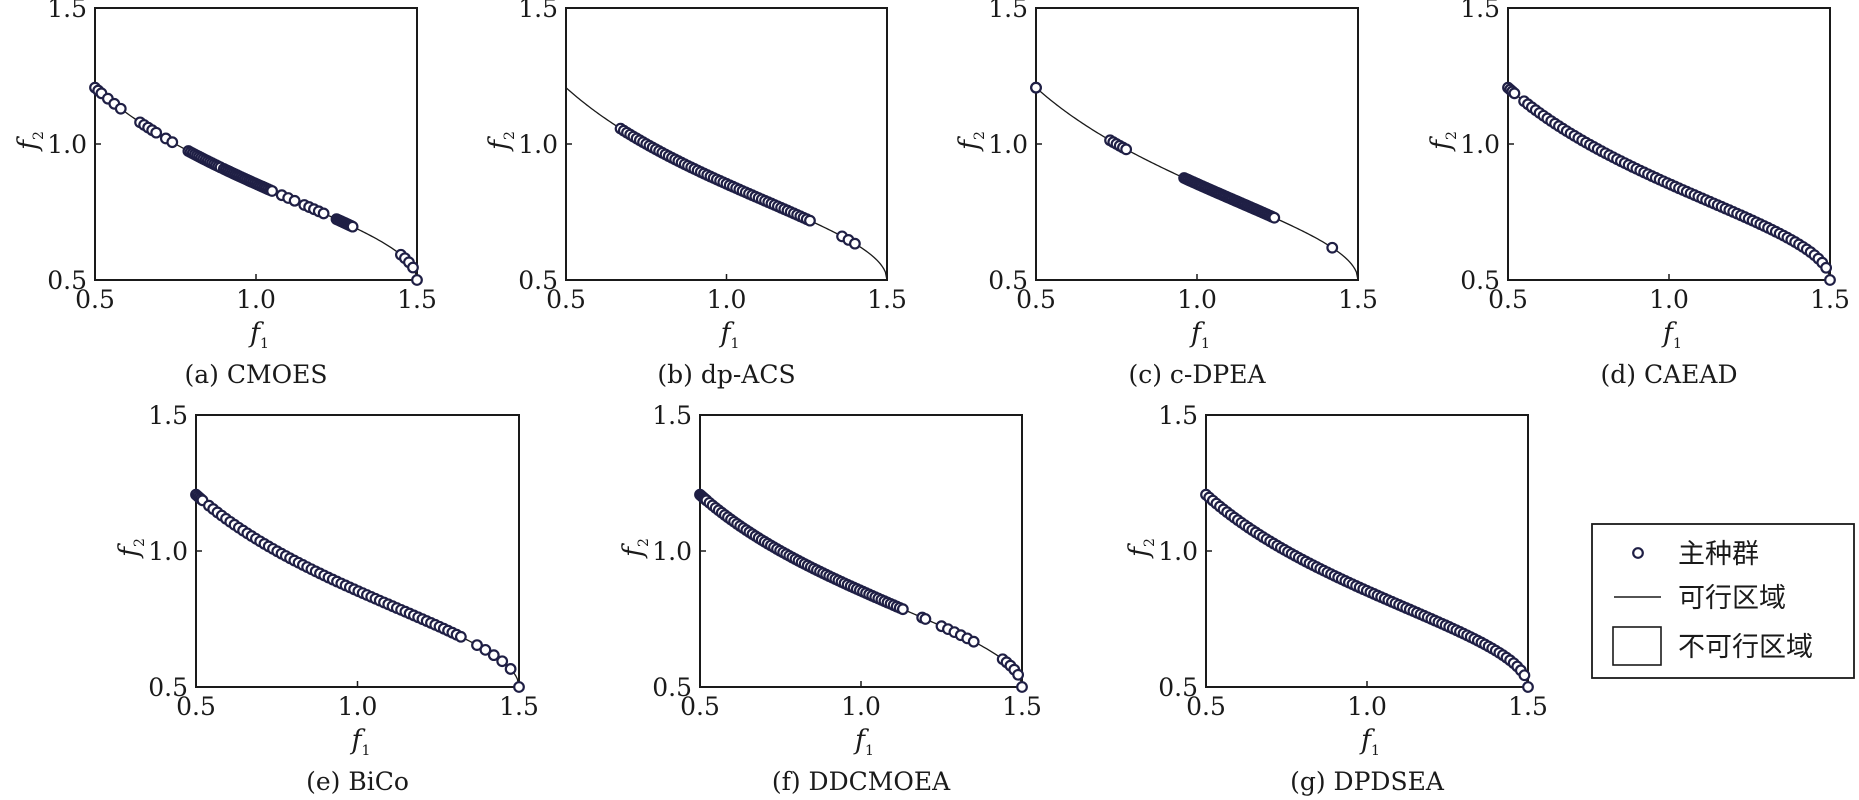 This screenshot has height=800, width=1859. I want to click on legend-label-infeasible-region: 不可行区域, so click(1745, 647).